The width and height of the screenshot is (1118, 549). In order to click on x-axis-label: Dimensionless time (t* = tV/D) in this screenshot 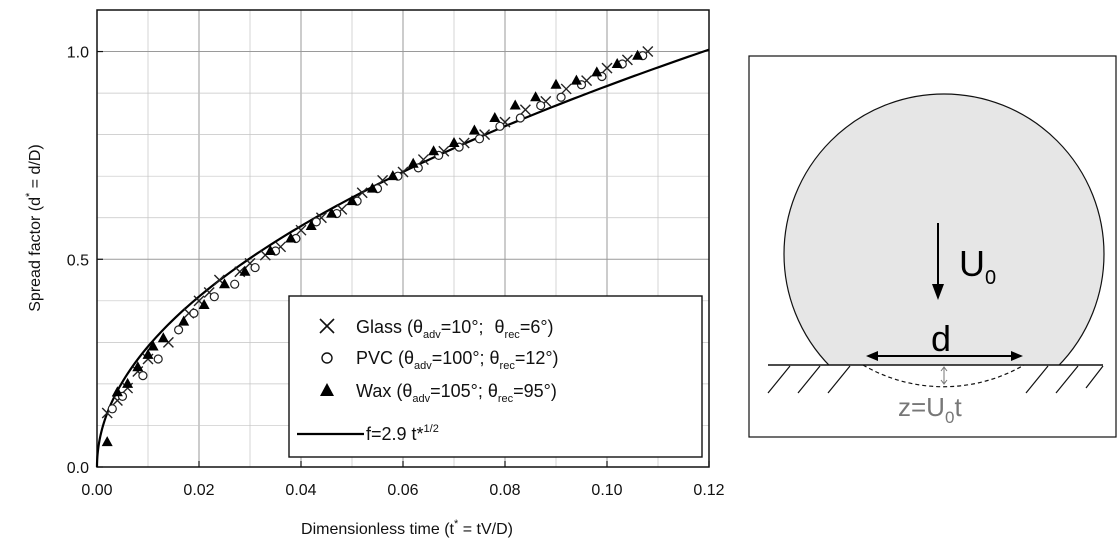, I will do `click(407, 528)`.